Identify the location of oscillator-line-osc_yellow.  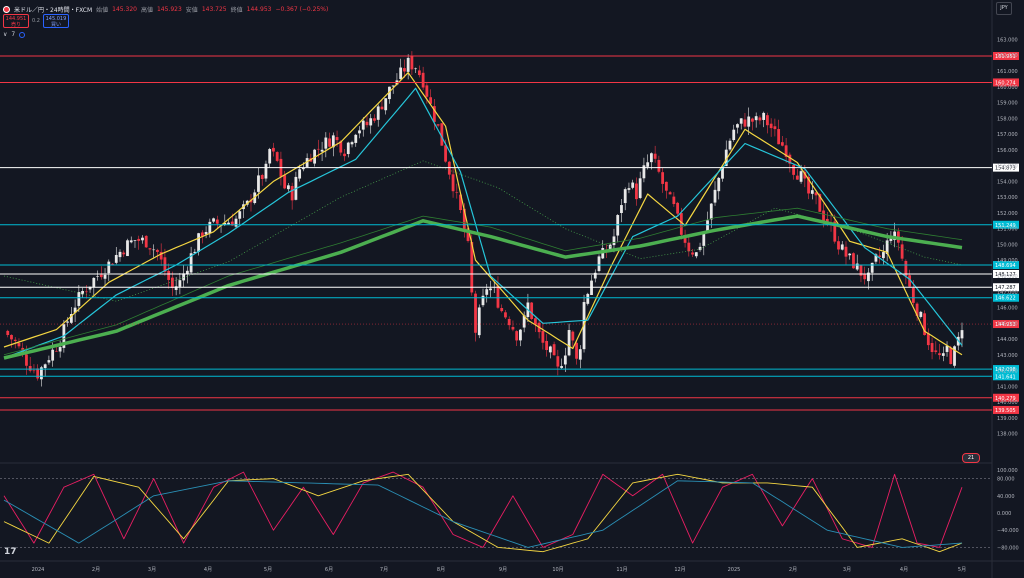
(483, 513).